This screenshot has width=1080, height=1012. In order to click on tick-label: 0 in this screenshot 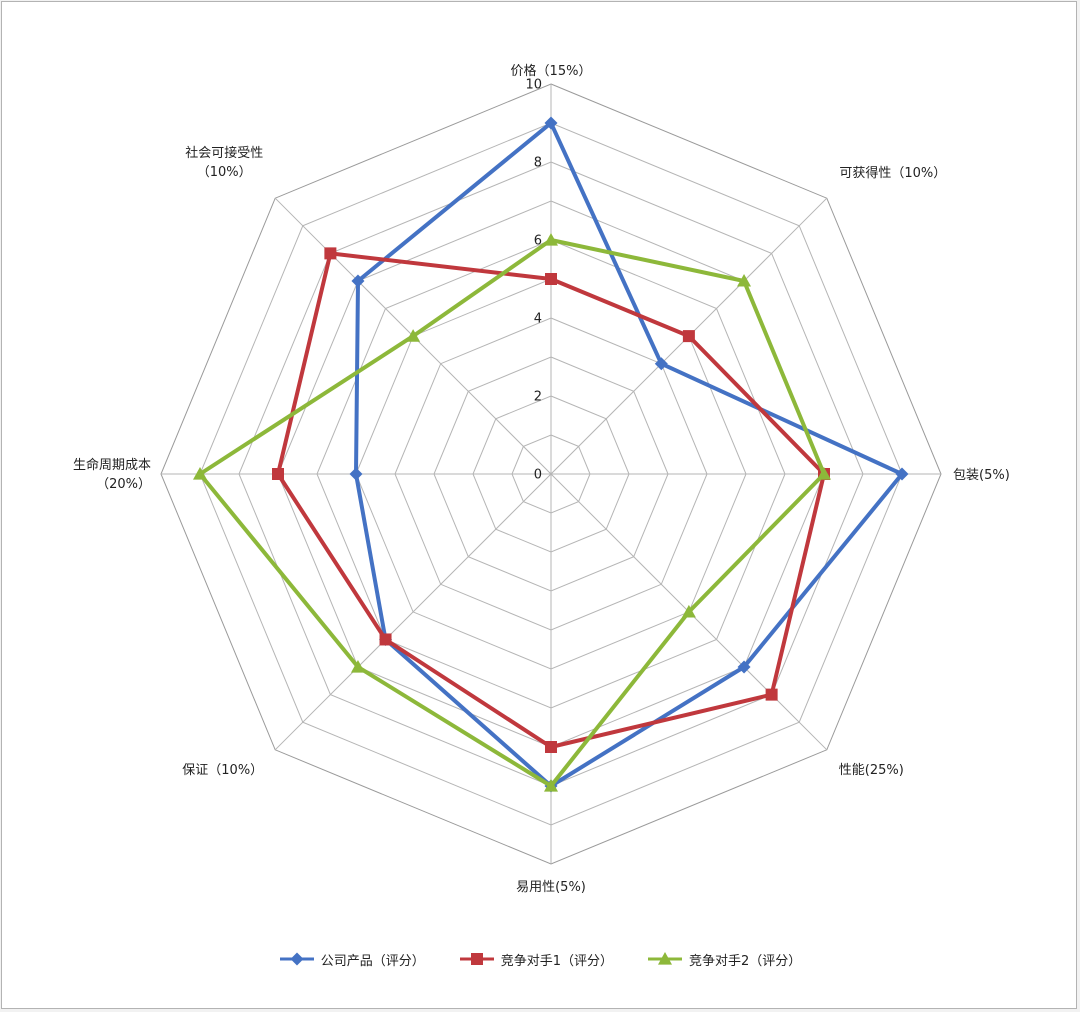, I will do `click(538, 475)`.